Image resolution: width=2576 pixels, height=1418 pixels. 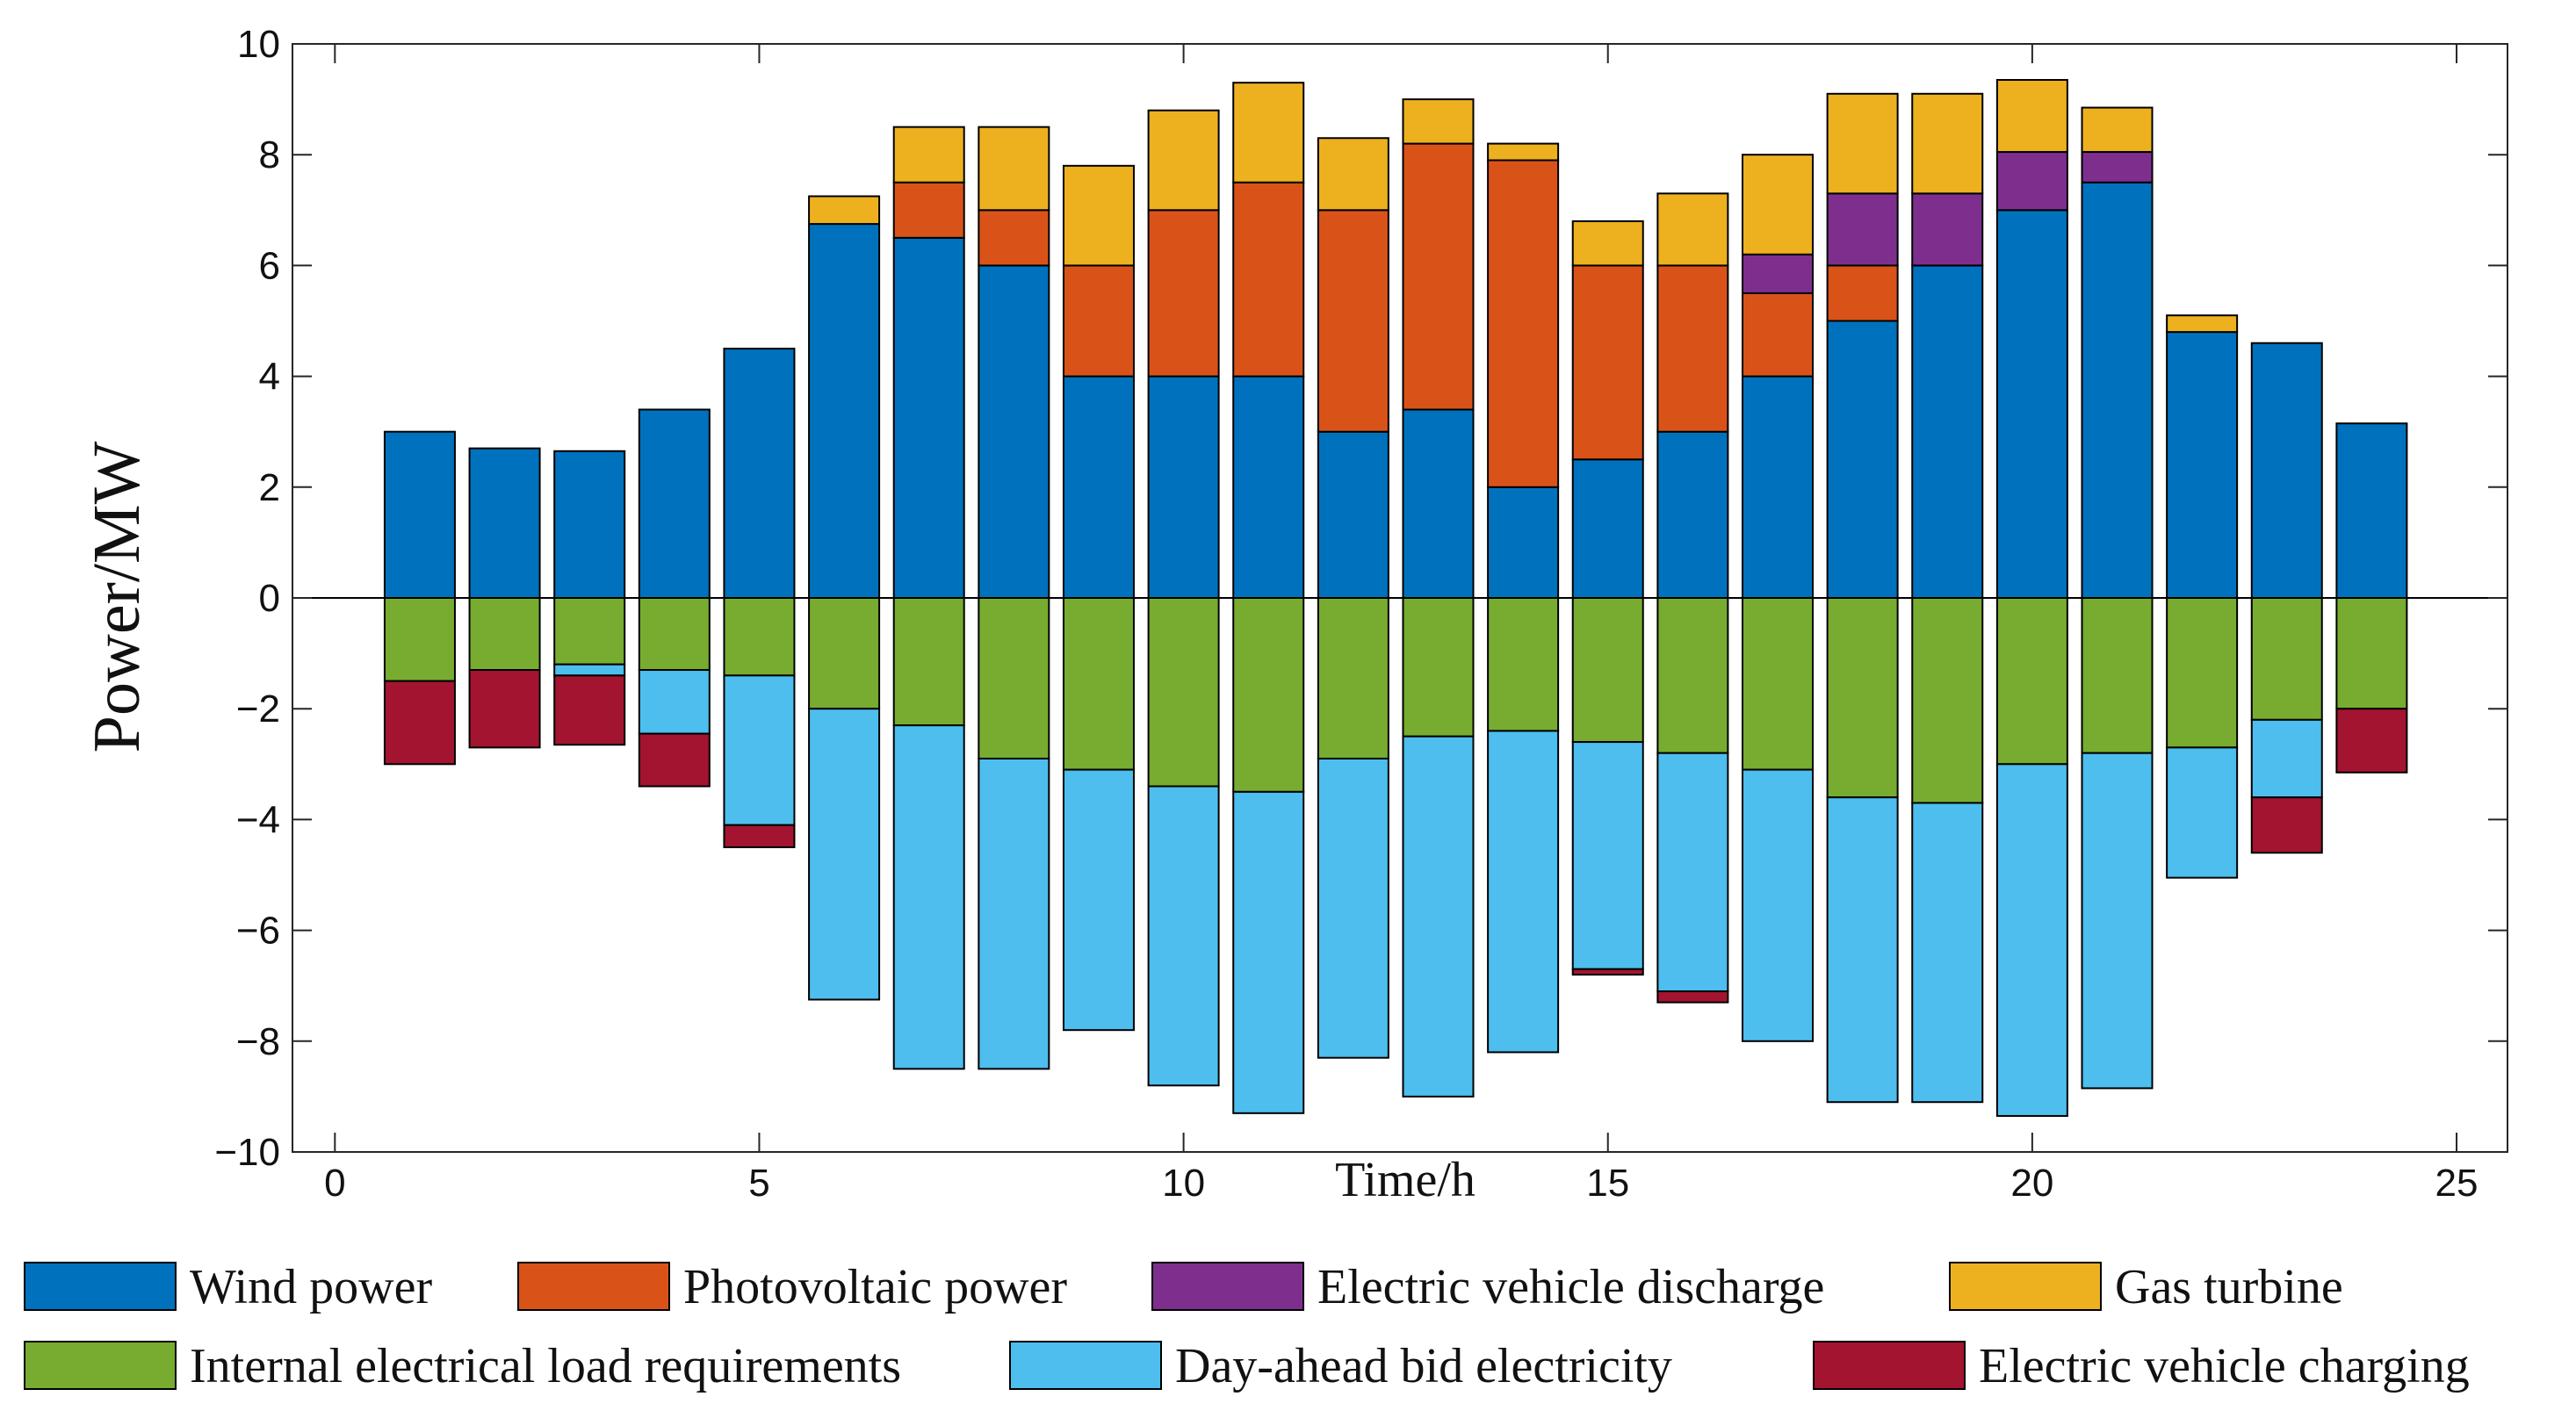 What do you see at coordinates (1098, 215) in the screenshot?
I see `bar-segment-3-t9` at bounding box center [1098, 215].